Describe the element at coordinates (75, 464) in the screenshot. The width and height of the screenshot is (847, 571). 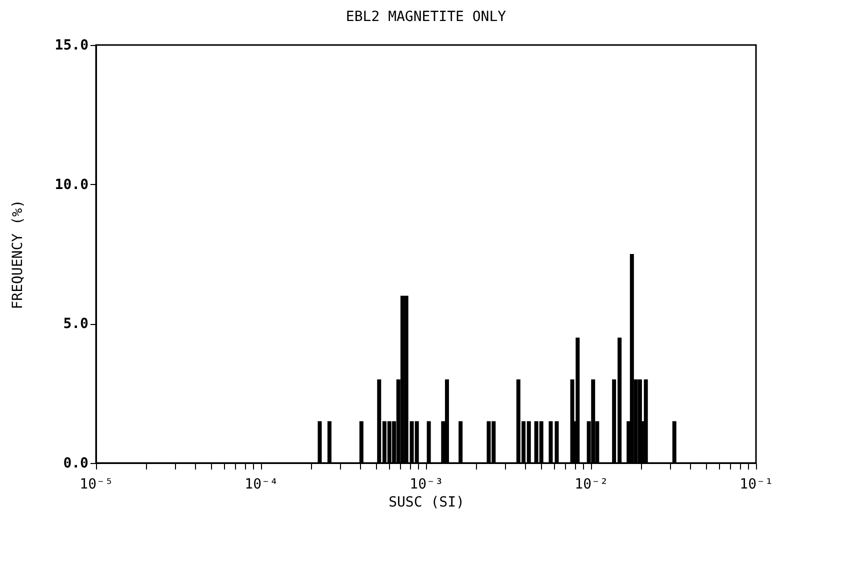
I see `y-tick-label: 0.0` at that location.